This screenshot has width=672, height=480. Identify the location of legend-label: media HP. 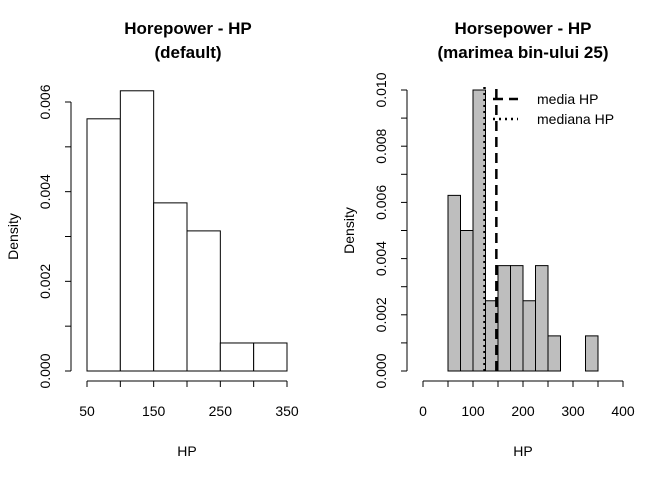
(567, 99).